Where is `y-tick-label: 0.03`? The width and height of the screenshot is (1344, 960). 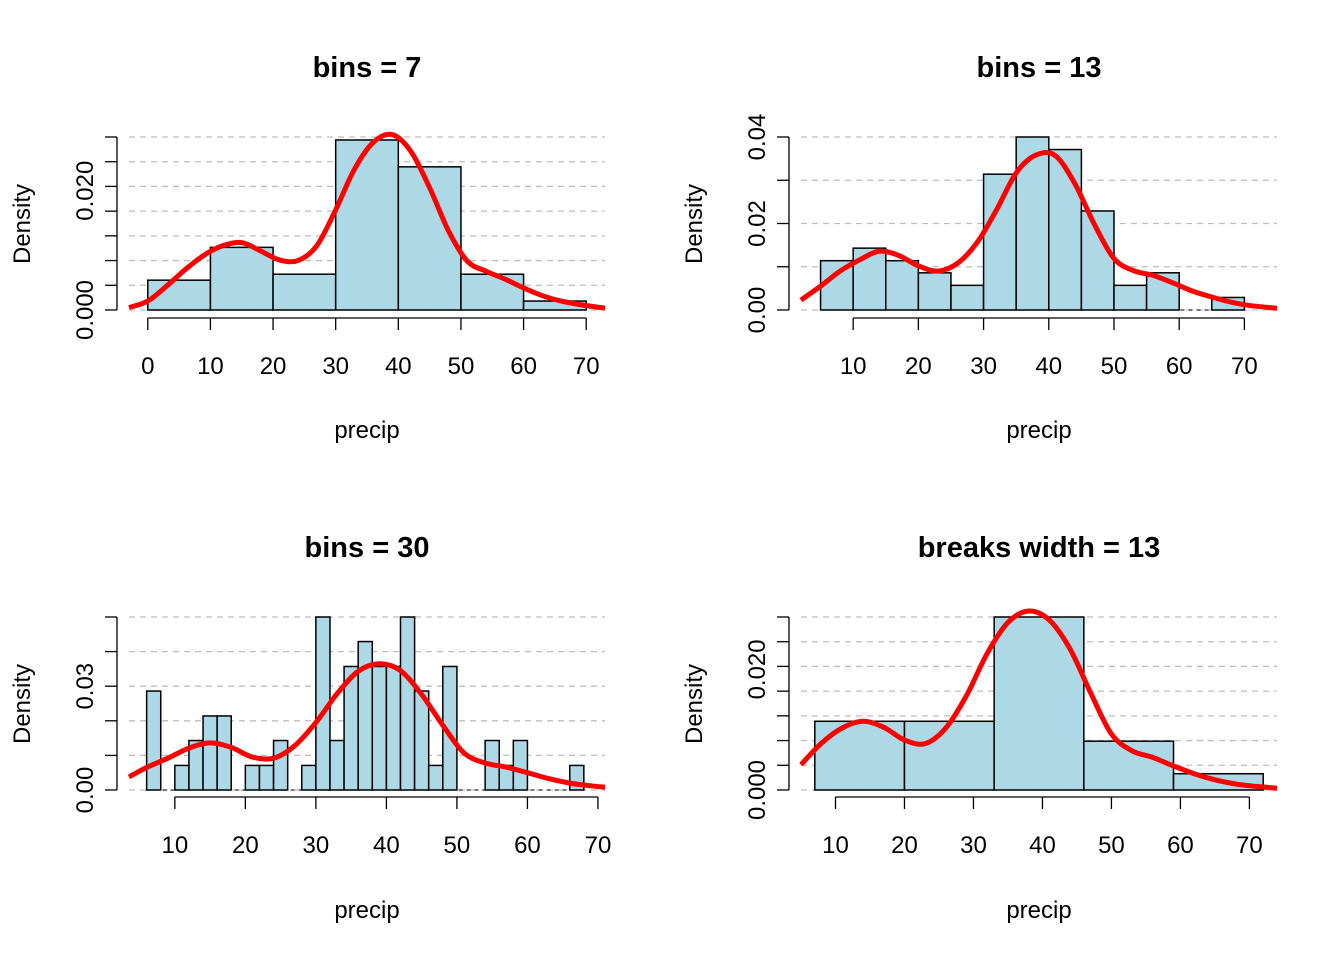
y-tick-label: 0.03 is located at coordinates (85, 686).